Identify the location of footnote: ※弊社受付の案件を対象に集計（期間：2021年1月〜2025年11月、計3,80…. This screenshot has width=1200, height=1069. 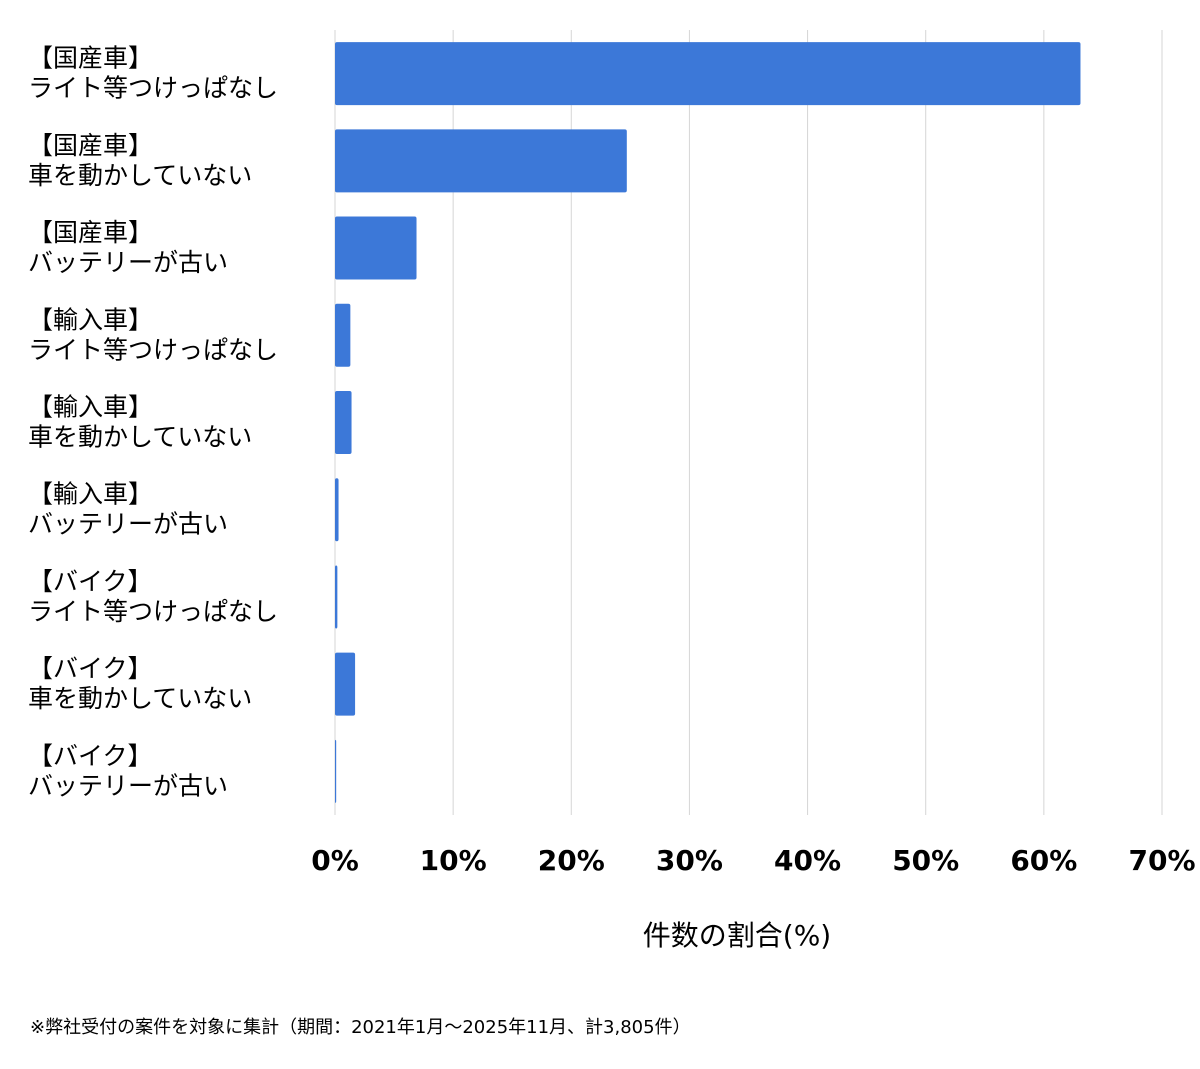
(360, 1027).